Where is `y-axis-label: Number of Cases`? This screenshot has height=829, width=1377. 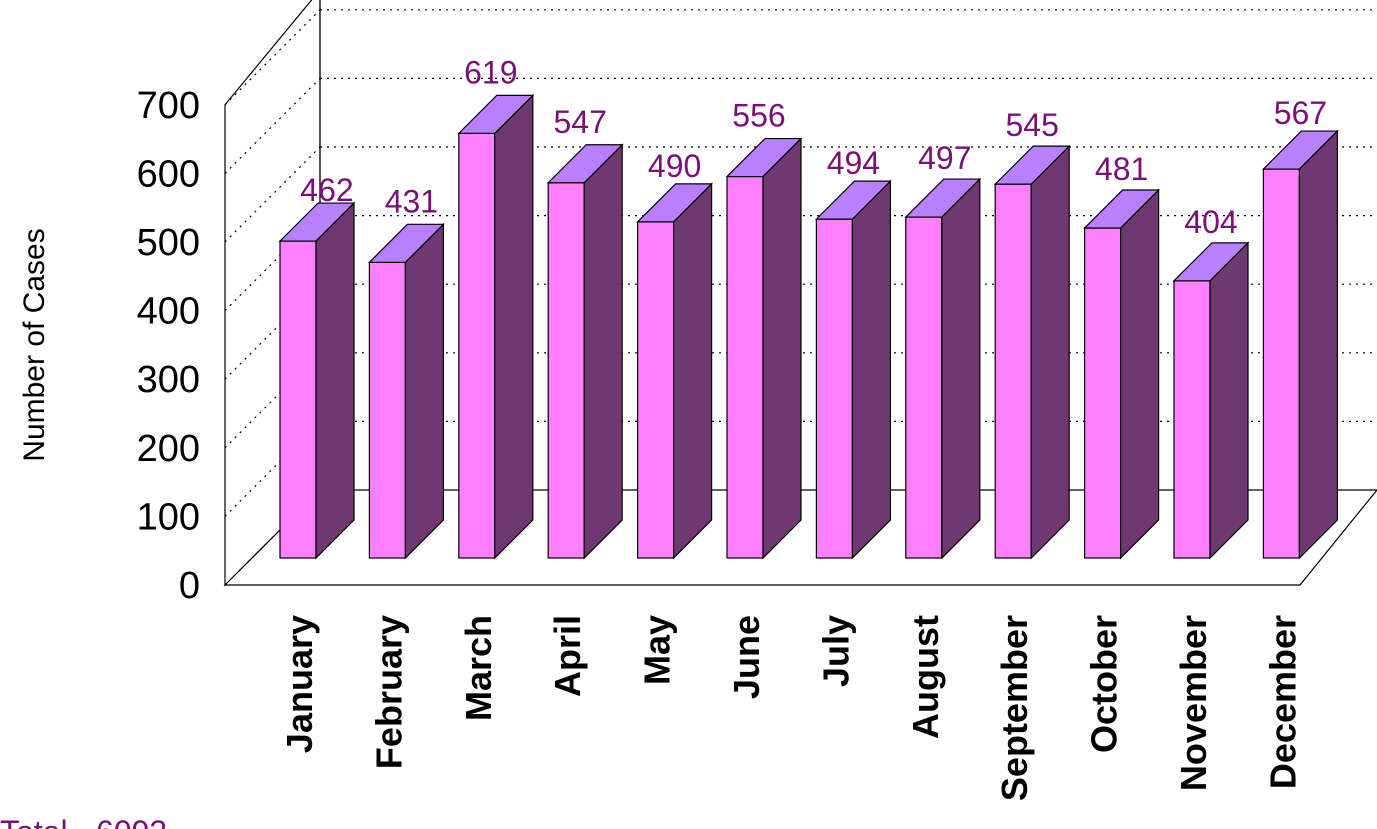 y-axis-label: Number of Cases is located at coordinates (34, 344).